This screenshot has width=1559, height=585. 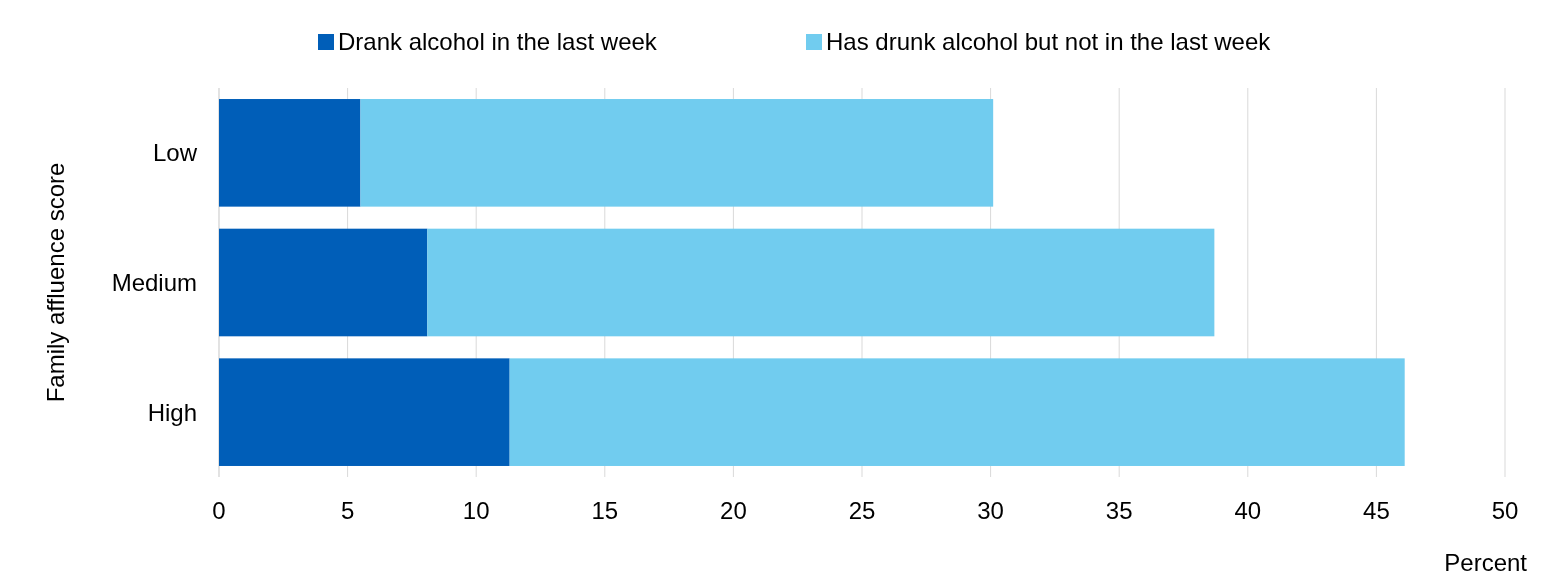 I want to click on x-axis-title: Percent, so click(x=1486, y=562).